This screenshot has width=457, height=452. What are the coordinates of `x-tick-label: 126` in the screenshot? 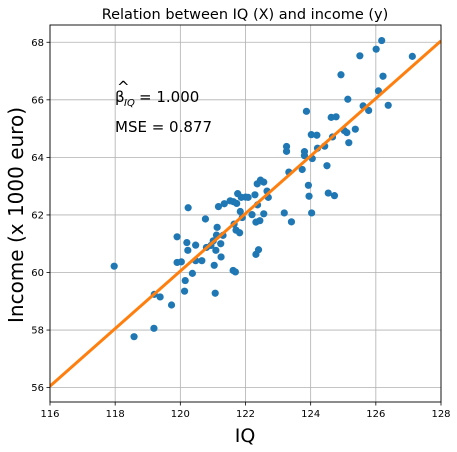 It's located at (375, 414).